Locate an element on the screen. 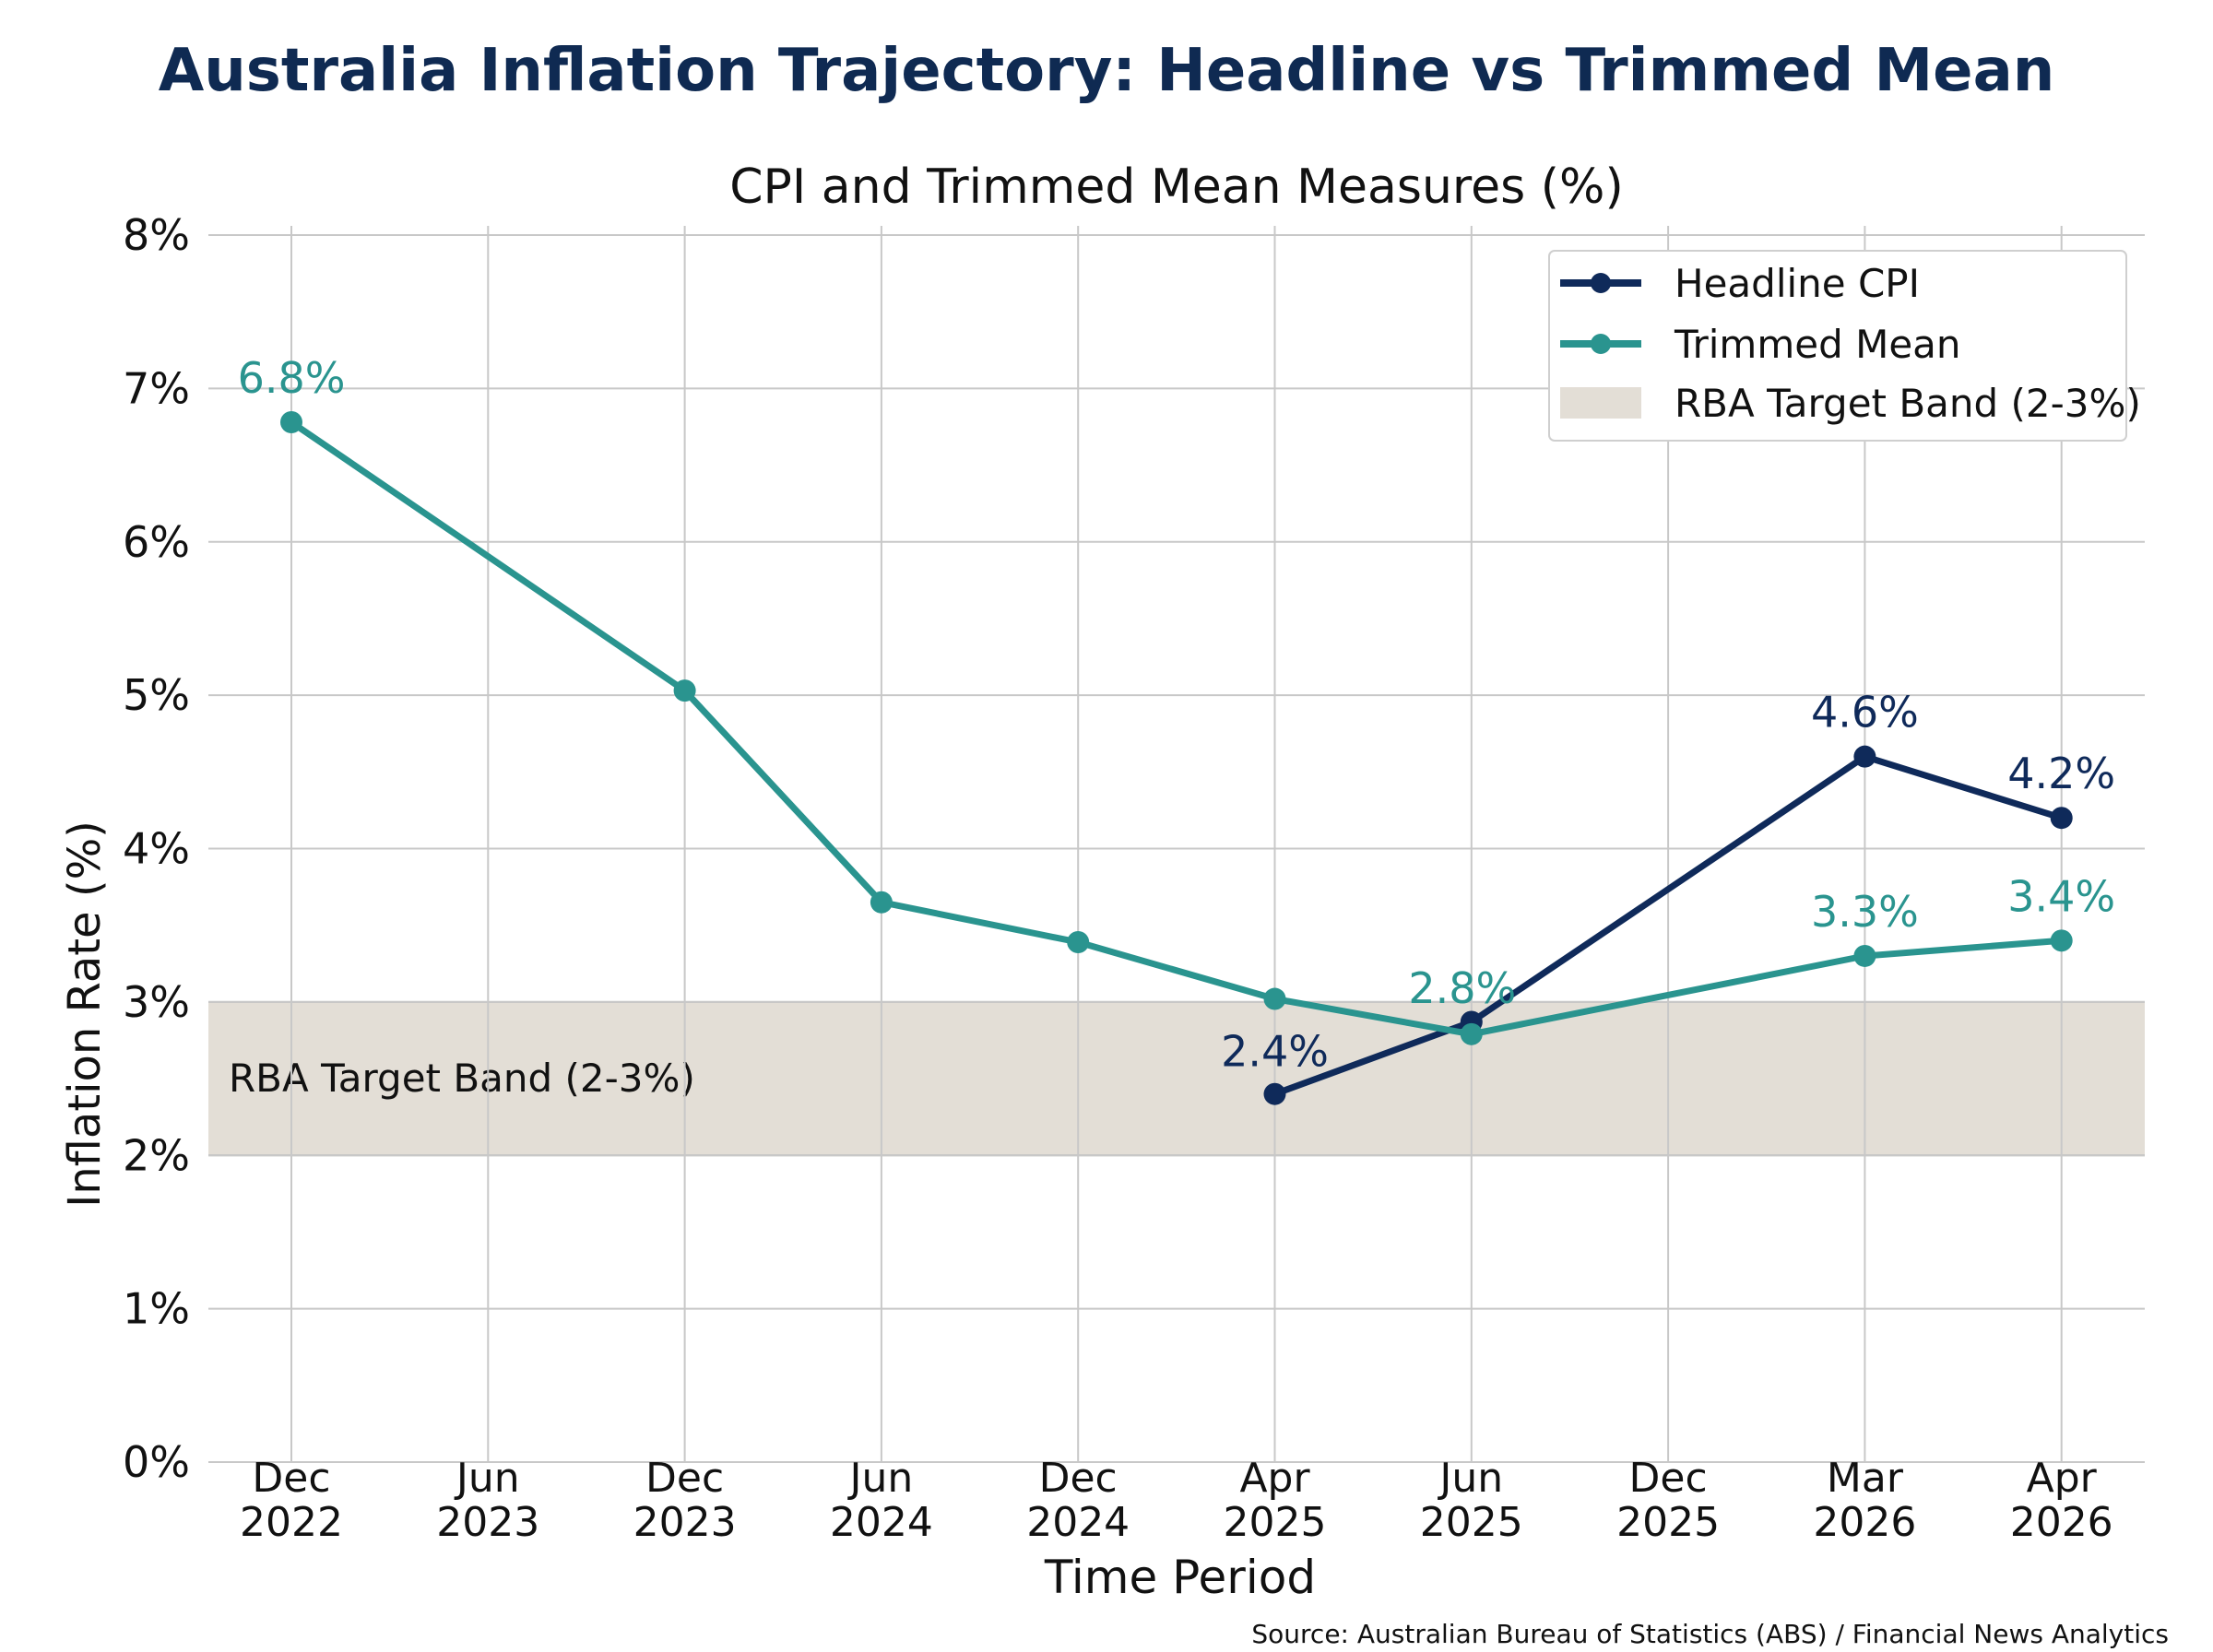  legend-band-swatch is located at coordinates (1600, 403).